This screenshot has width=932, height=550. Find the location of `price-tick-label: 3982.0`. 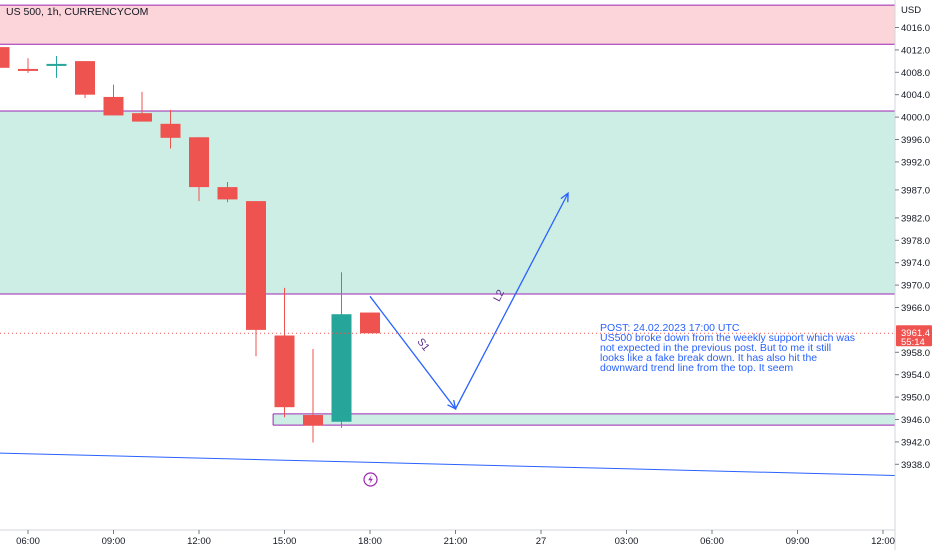

price-tick-label: 3982.0 is located at coordinates (915, 218).